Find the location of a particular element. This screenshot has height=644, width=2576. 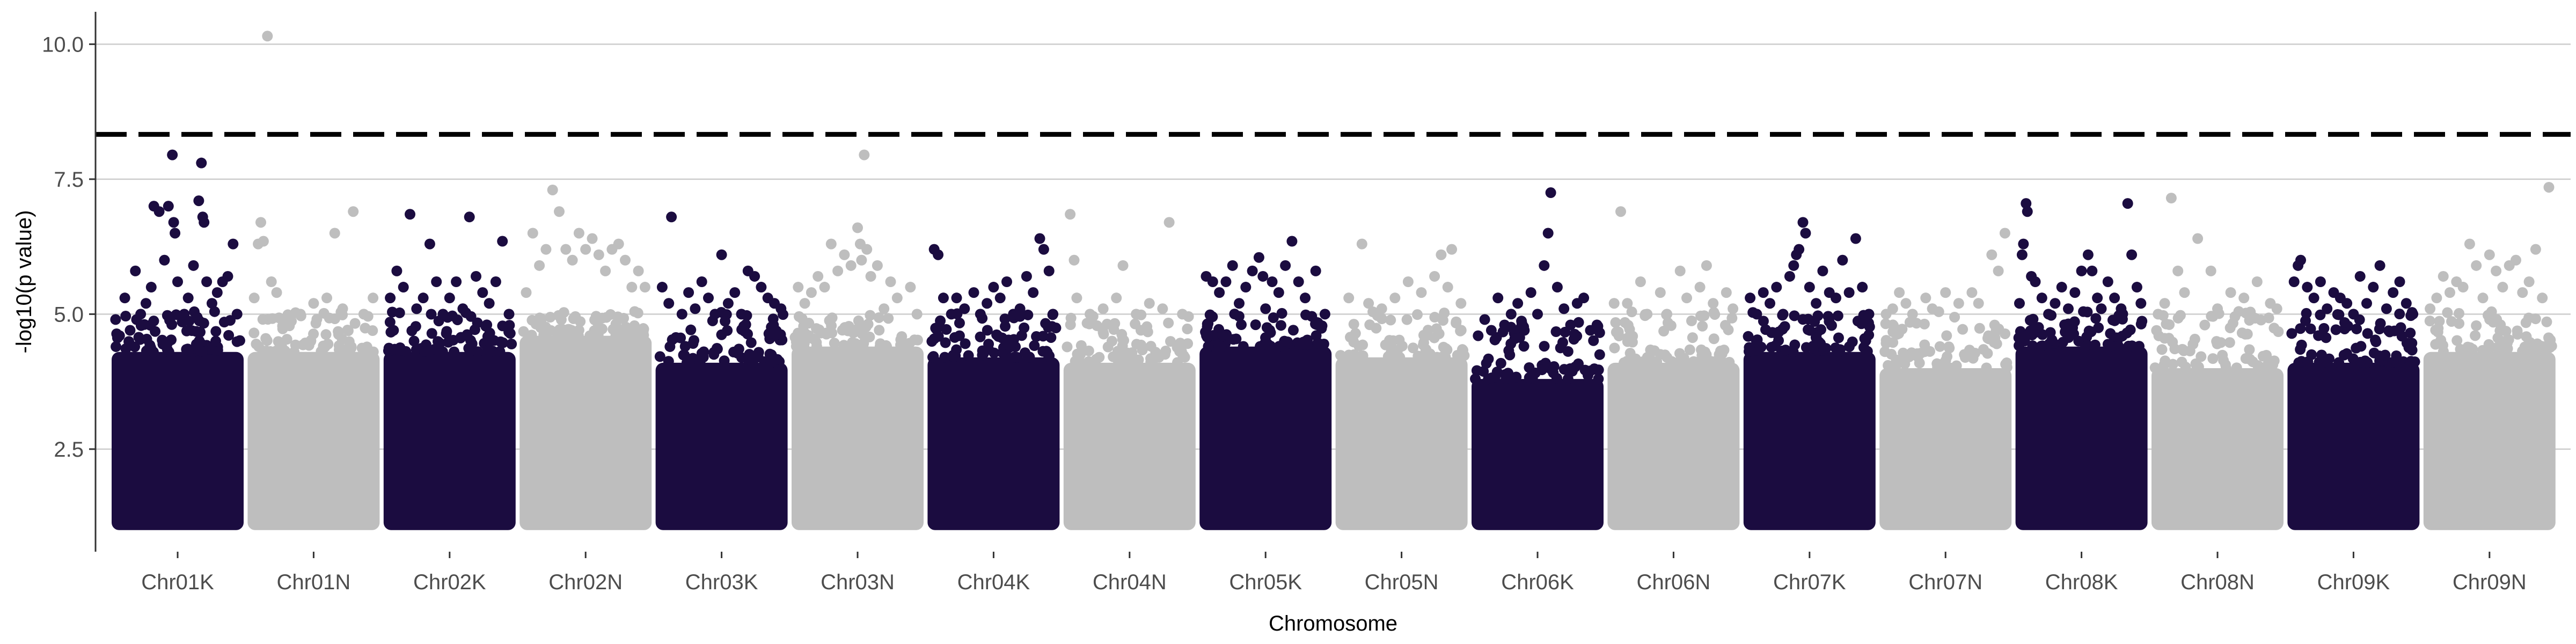

x-tick-label: Chr03K is located at coordinates (721, 582).